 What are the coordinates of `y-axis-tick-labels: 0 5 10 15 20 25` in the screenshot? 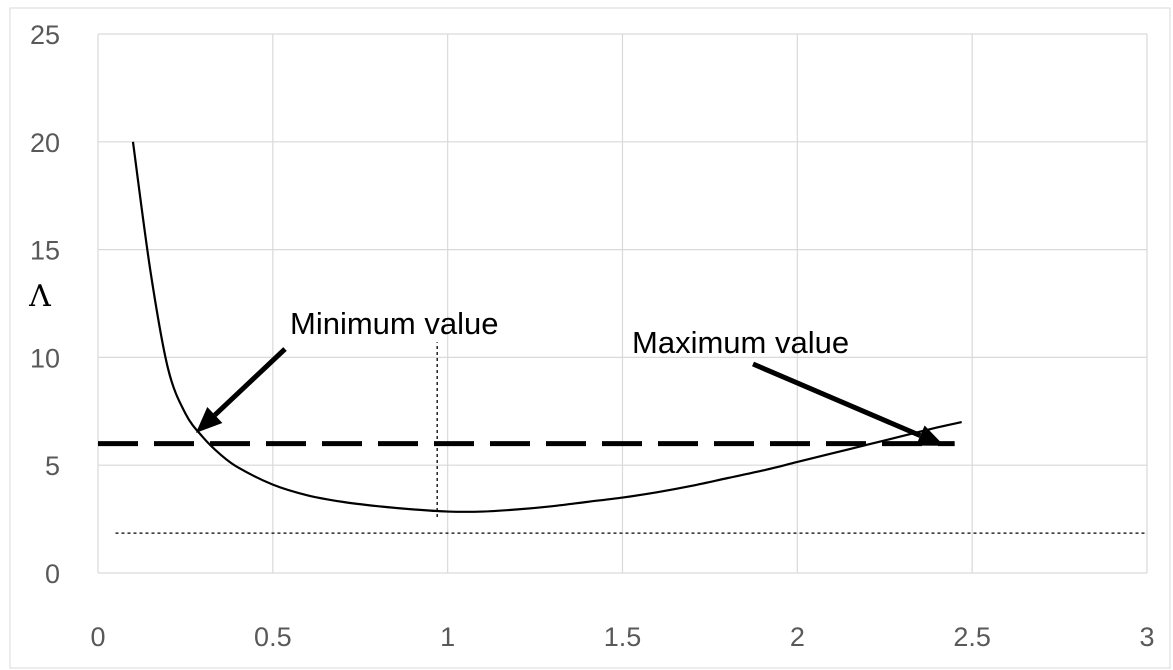 It's located at (45, 304).